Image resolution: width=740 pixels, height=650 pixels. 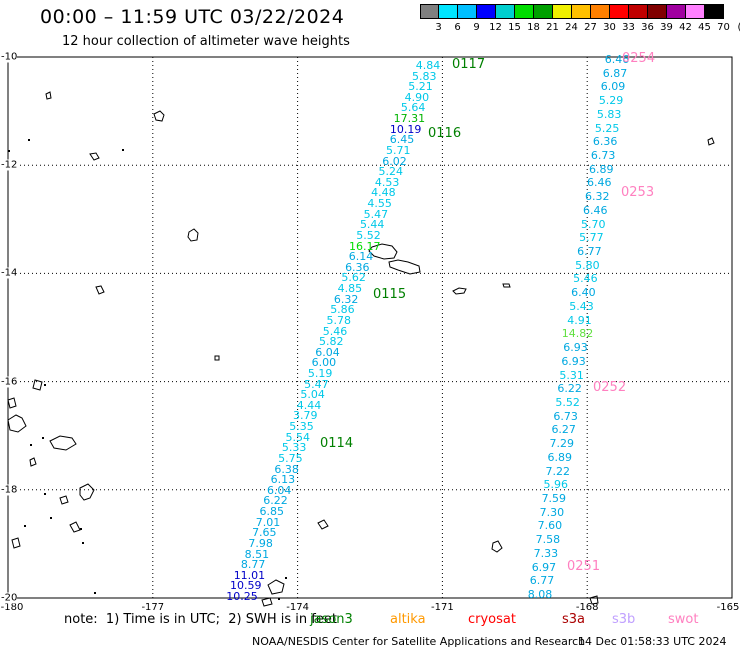 I want to click on island-b, so click(x=48, y=95).